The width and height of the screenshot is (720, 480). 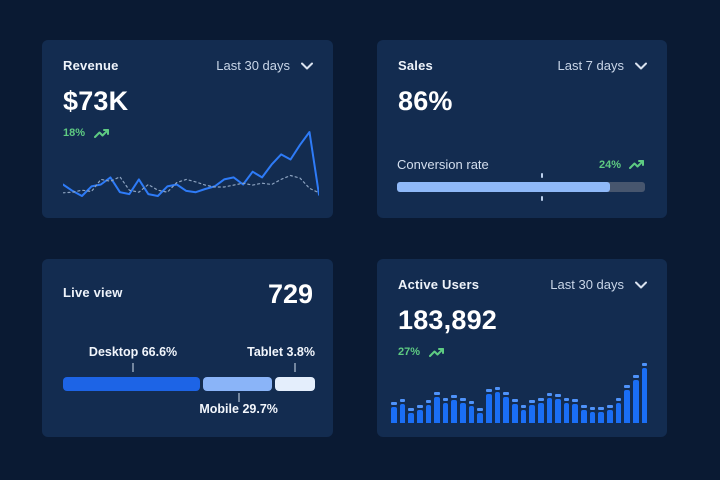 What do you see at coordinates (443, 164) in the screenshot?
I see `conversion-rate-label: Conversion rate` at bounding box center [443, 164].